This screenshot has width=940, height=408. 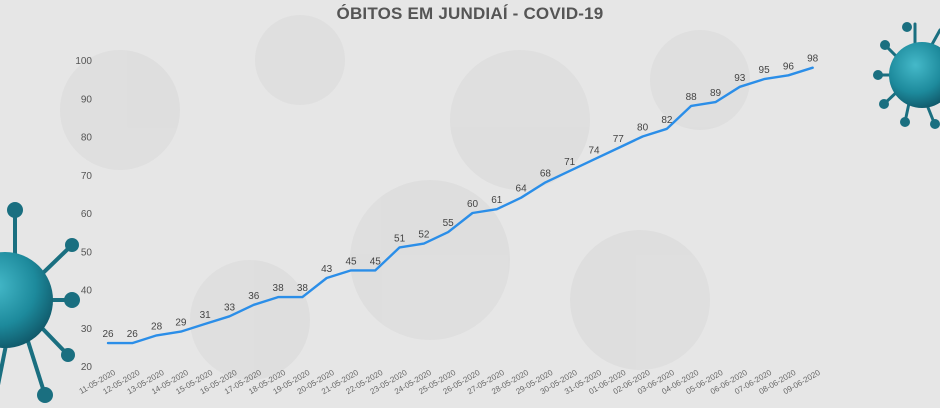 I want to click on data-label: 52, so click(x=424, y=235).